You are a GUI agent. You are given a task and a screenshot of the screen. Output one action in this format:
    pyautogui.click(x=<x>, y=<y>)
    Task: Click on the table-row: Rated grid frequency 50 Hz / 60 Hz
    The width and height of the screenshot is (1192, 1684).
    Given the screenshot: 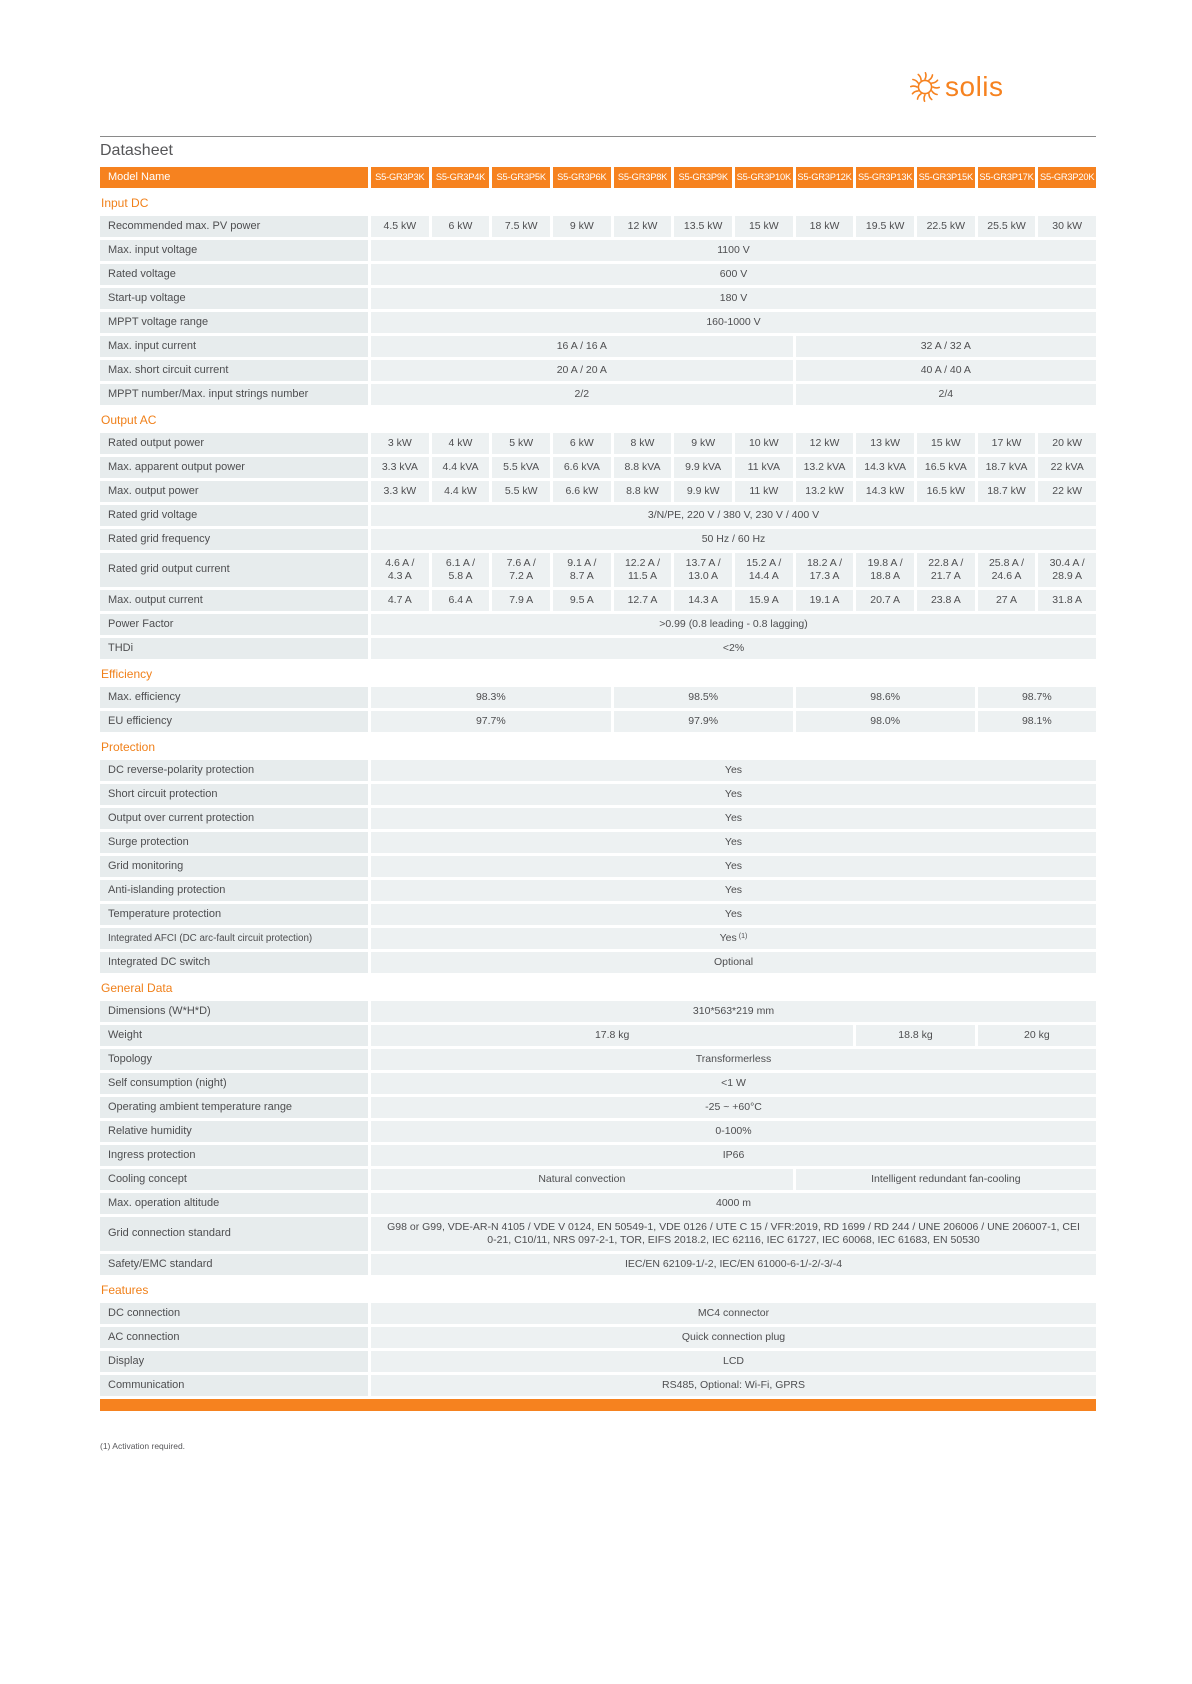 What is the action you would take?
    pyautogui.click(x=598, y=539)
    